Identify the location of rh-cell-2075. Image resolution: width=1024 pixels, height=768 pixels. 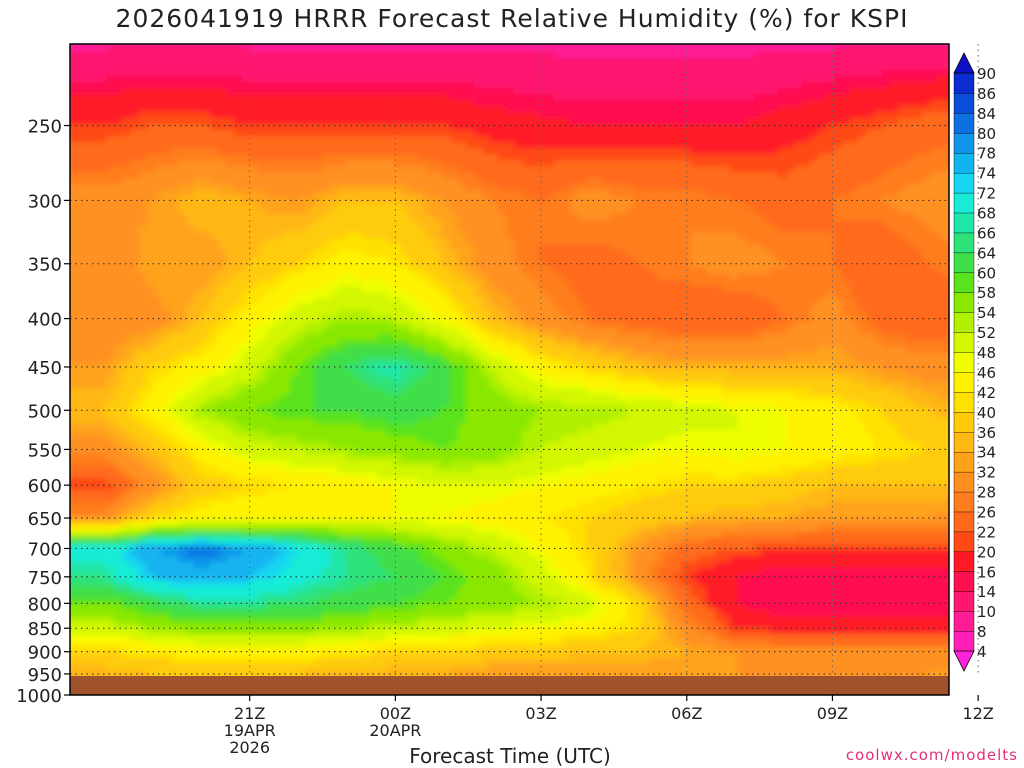
(686, 151).